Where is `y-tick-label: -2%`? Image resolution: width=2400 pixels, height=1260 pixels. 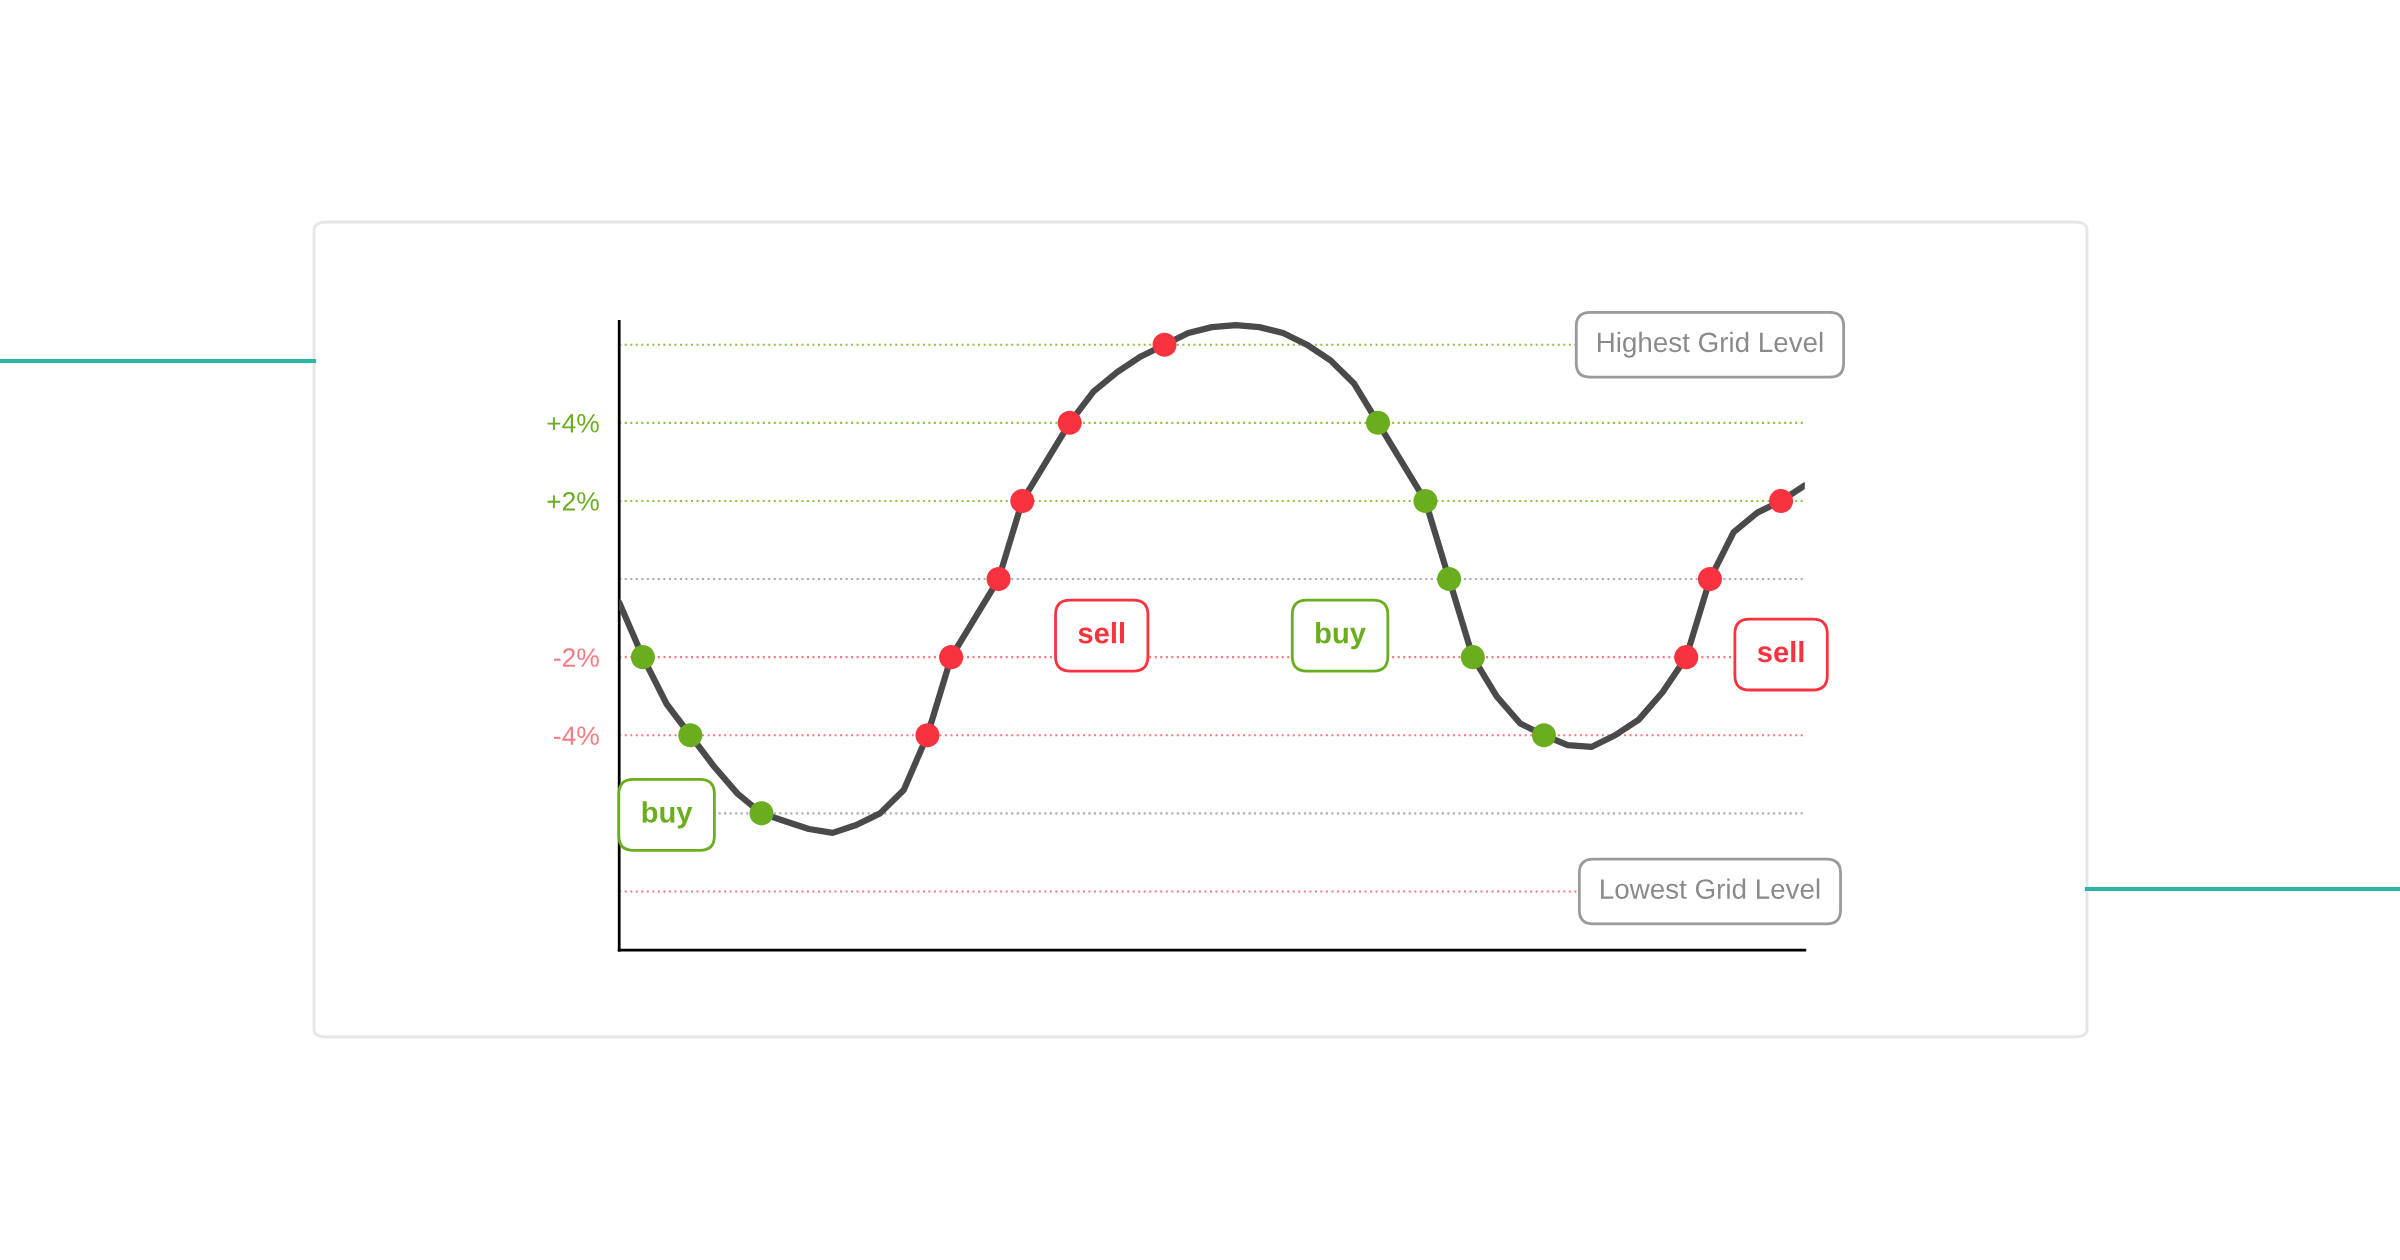
y-tick-label: -2% is located at coordinates (576, 657).